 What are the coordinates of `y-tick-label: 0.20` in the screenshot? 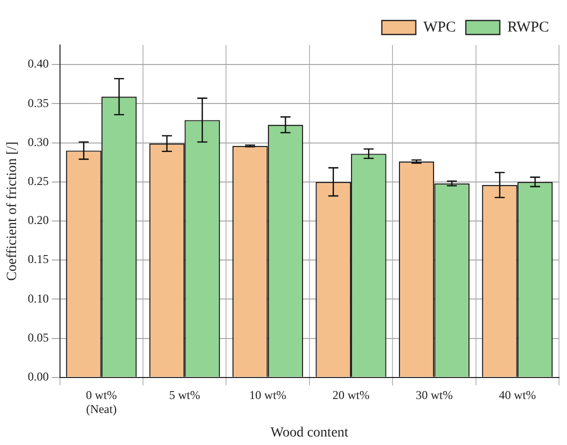 It's located at (38, 220).